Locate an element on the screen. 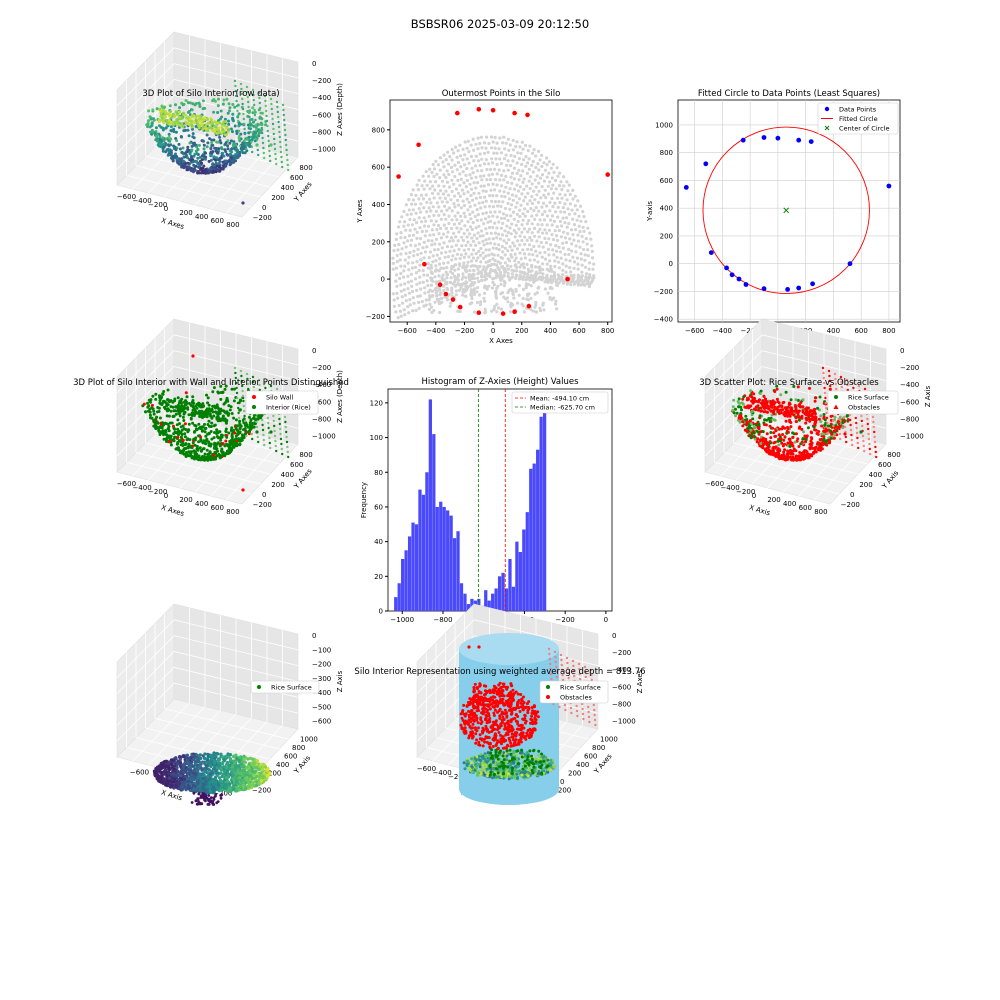  x-axis-label: X Axes is located at coordinates (501, 341).